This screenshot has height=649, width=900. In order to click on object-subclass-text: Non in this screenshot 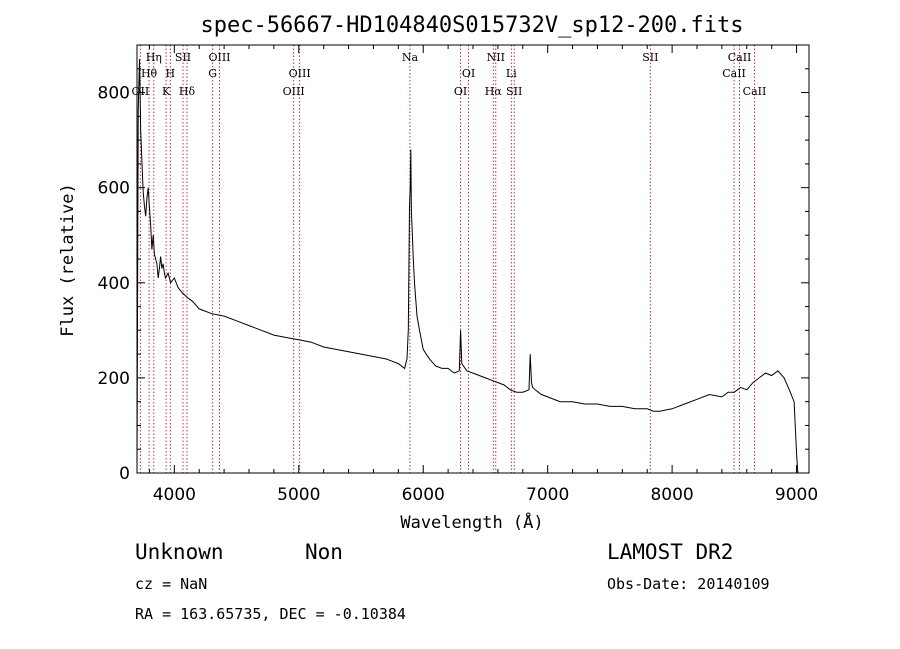, I will do `click(324, 552)`.